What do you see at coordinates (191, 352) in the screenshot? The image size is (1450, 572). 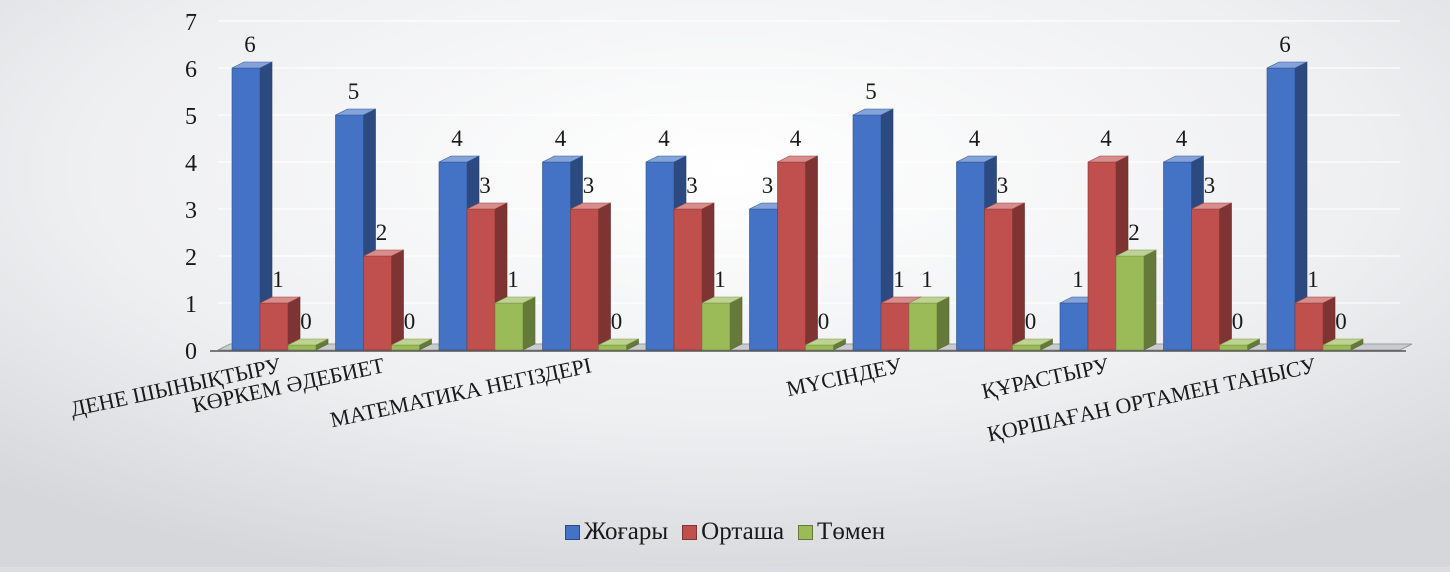 I see `y-tick-label: 0` at bounding box center [191, 352].